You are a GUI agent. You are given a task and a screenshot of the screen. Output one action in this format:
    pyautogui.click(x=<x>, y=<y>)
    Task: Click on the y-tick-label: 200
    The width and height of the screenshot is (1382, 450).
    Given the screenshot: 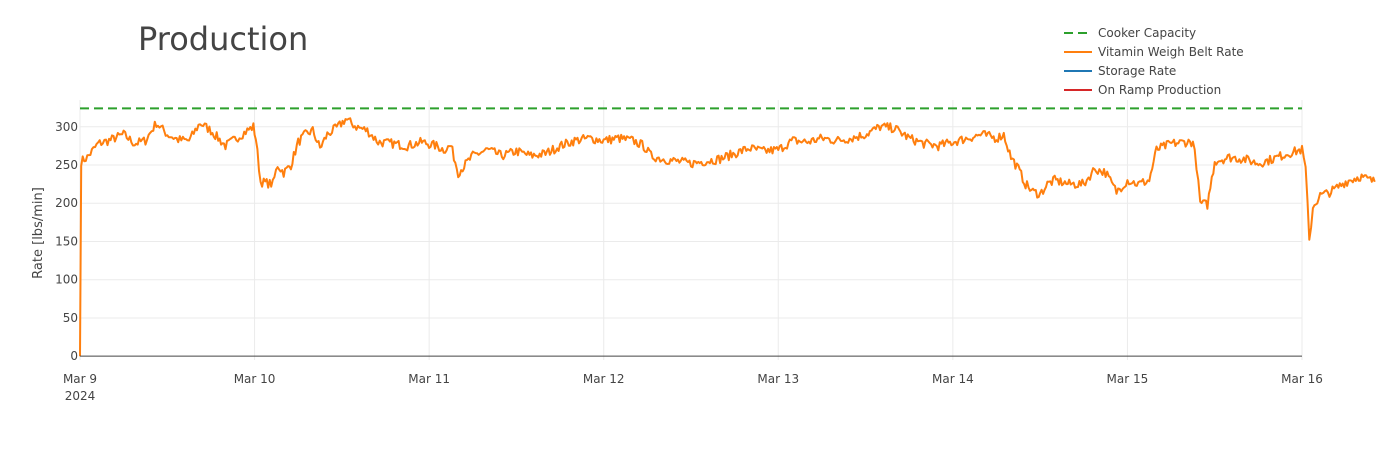 What is the action you would take?
    pyautogui.click(x=66, y=203)
    